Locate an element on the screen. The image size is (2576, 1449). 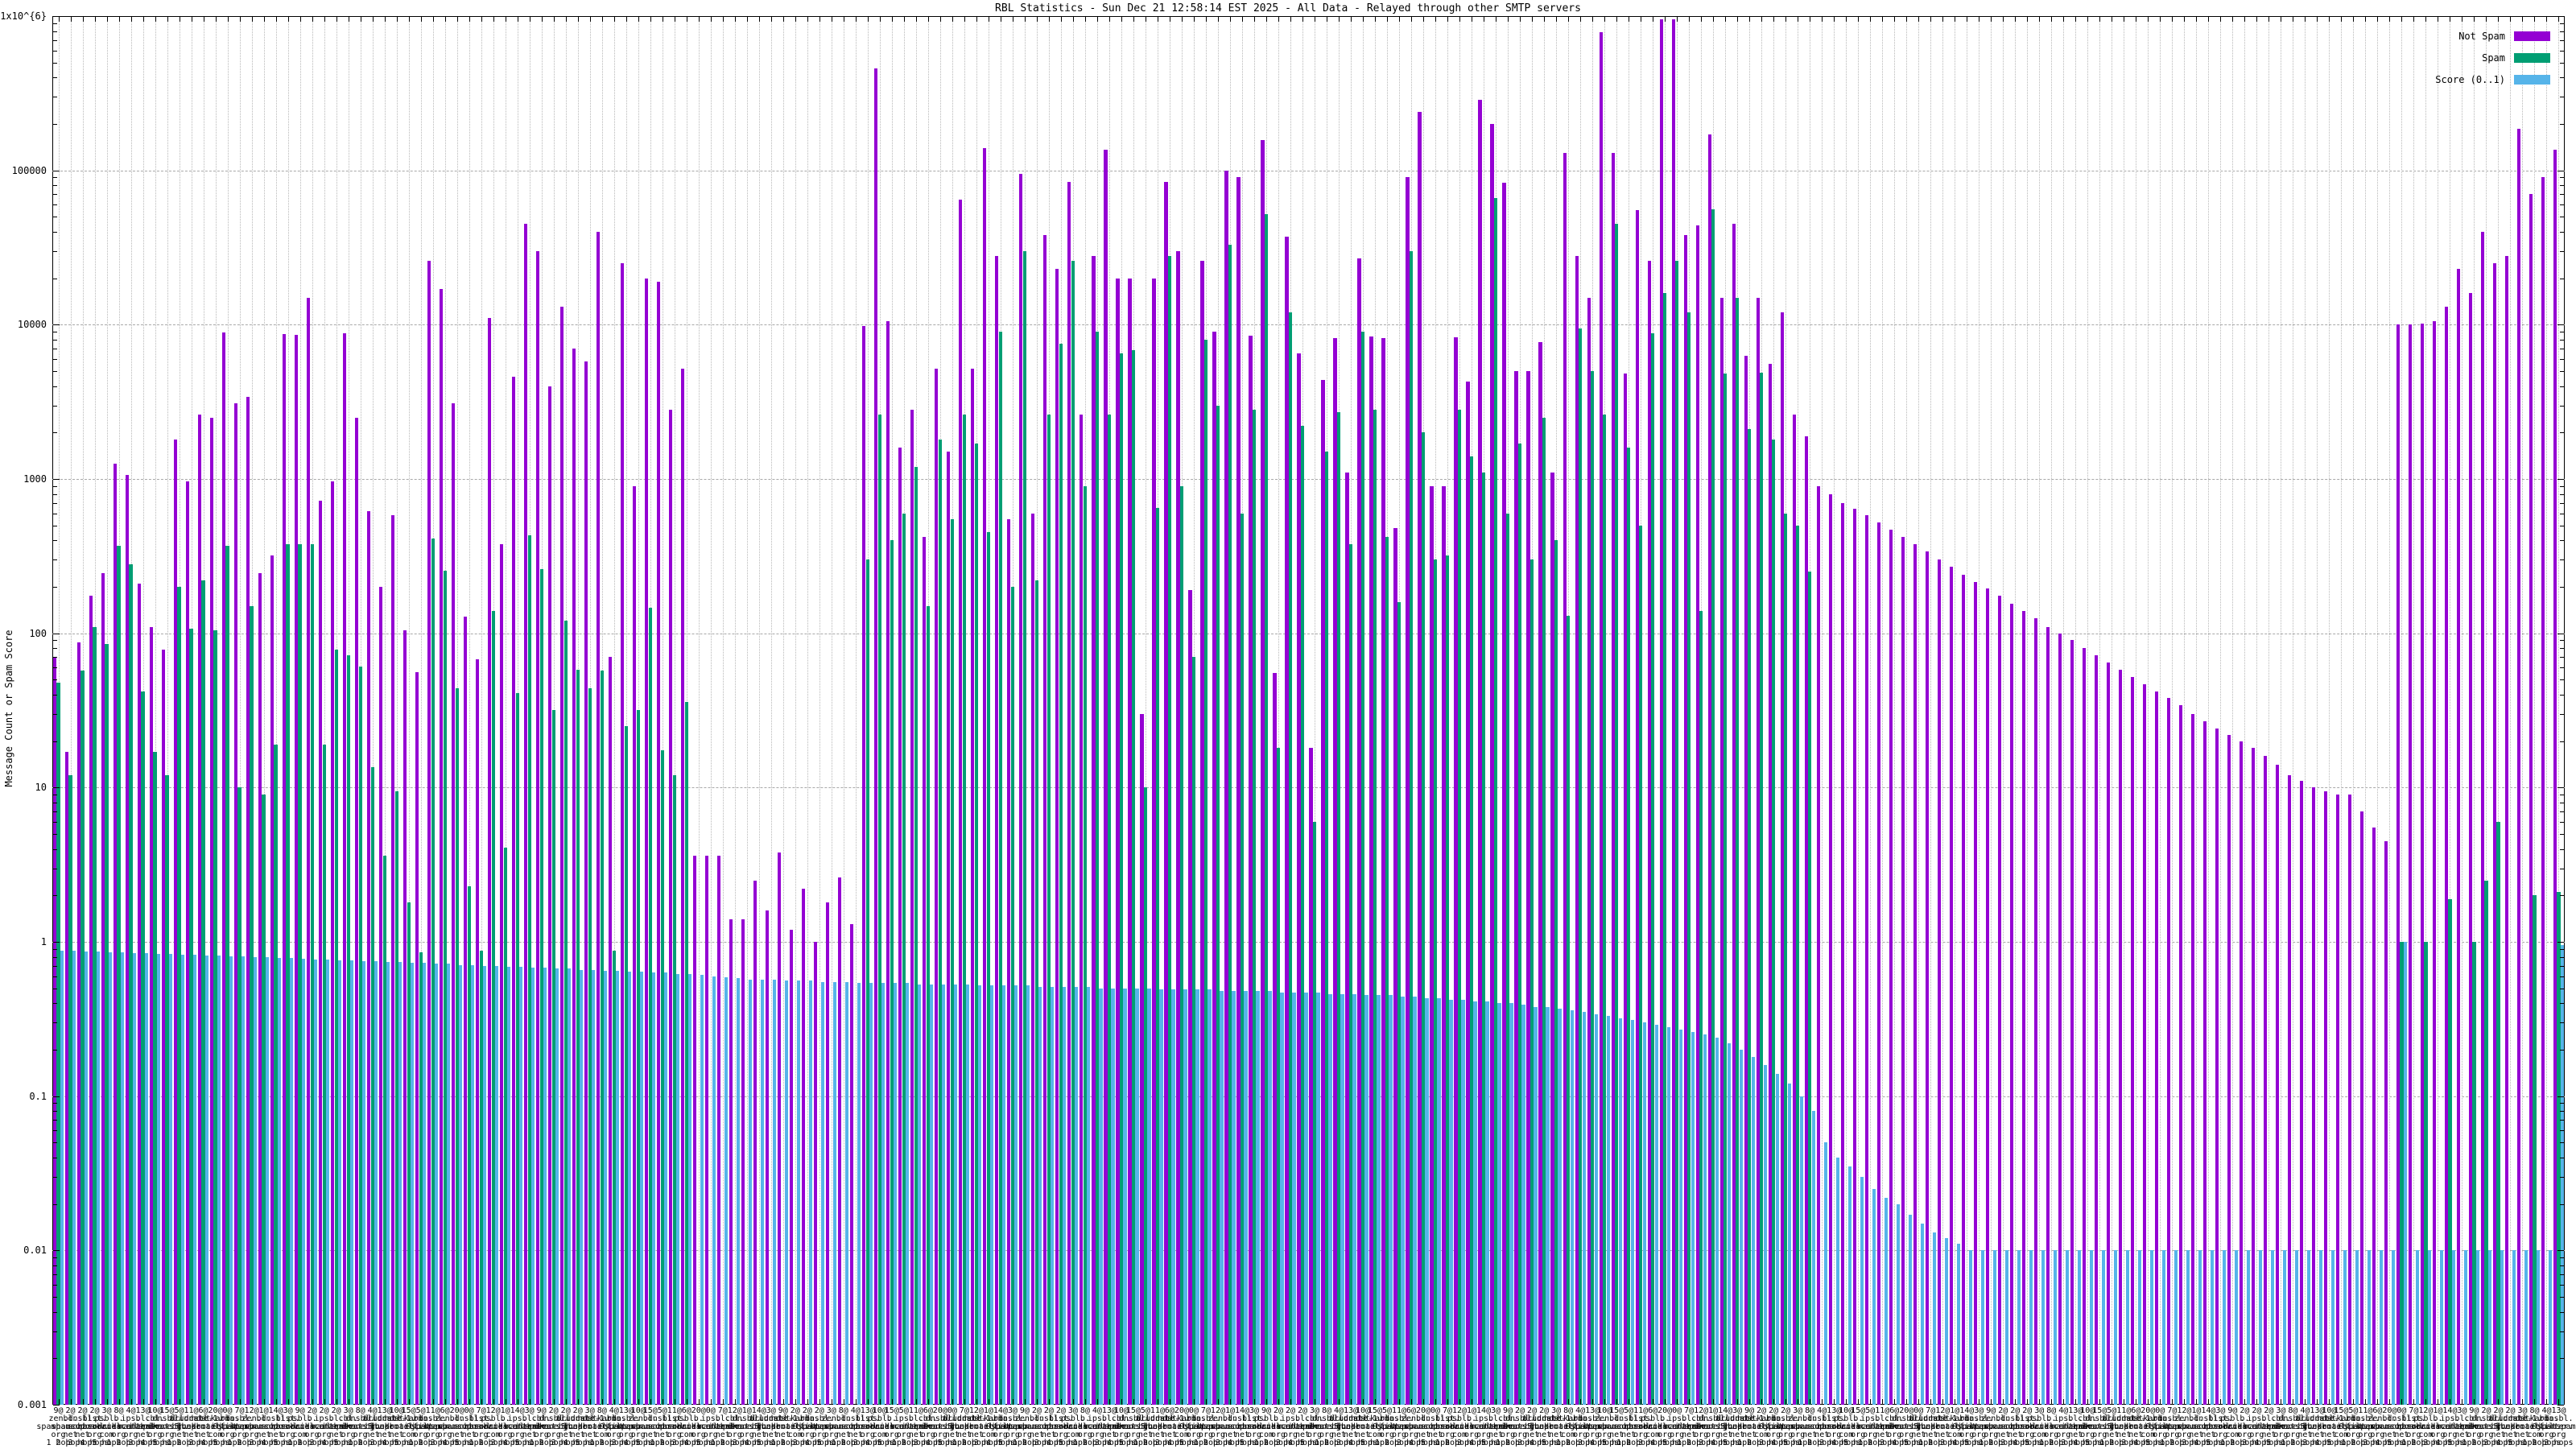
x-tick-label: 15@ bl. spamcop. net 5 hops is located at coordinates (1617, 1426).